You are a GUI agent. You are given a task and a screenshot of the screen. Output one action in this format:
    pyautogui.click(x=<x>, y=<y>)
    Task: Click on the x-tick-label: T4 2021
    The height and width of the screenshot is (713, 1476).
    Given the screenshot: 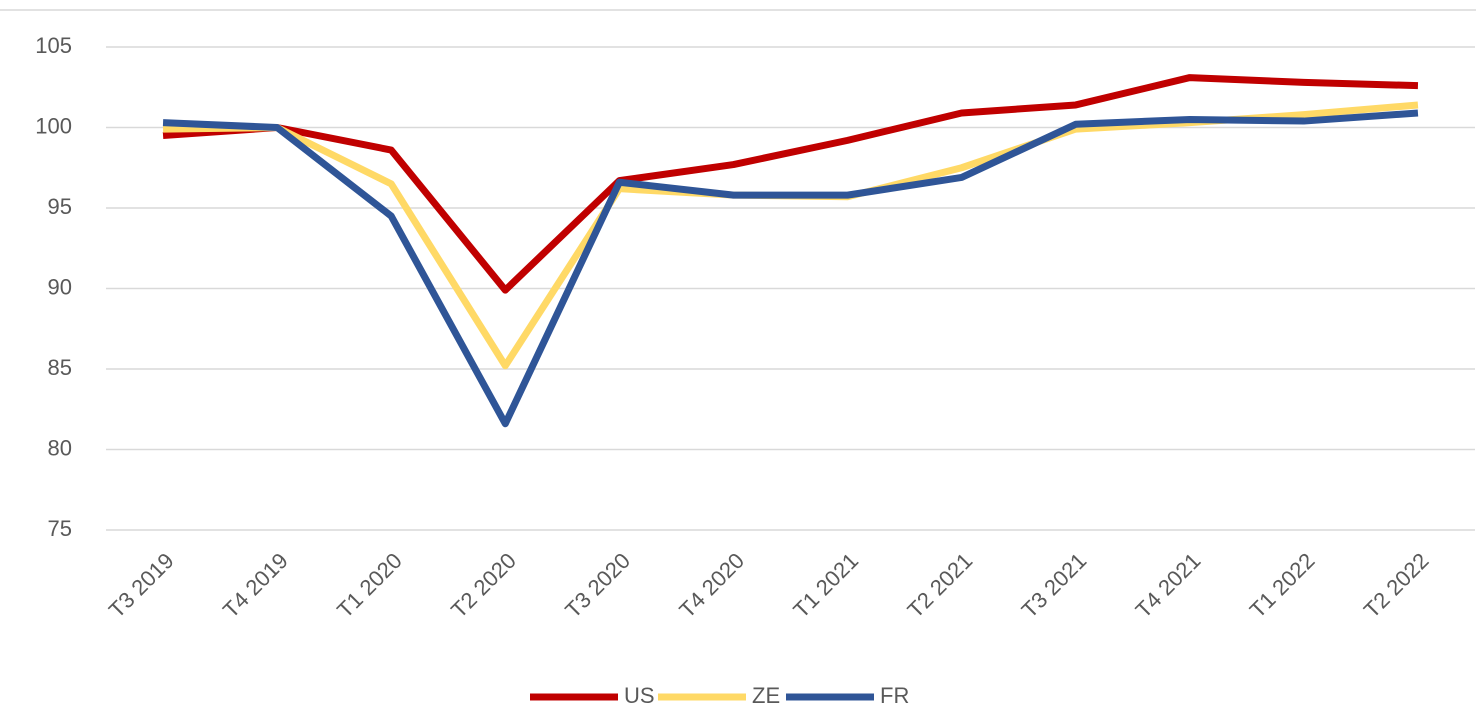 What is the action you would take?
    pyautogui.click(x=1168, y=585)
    